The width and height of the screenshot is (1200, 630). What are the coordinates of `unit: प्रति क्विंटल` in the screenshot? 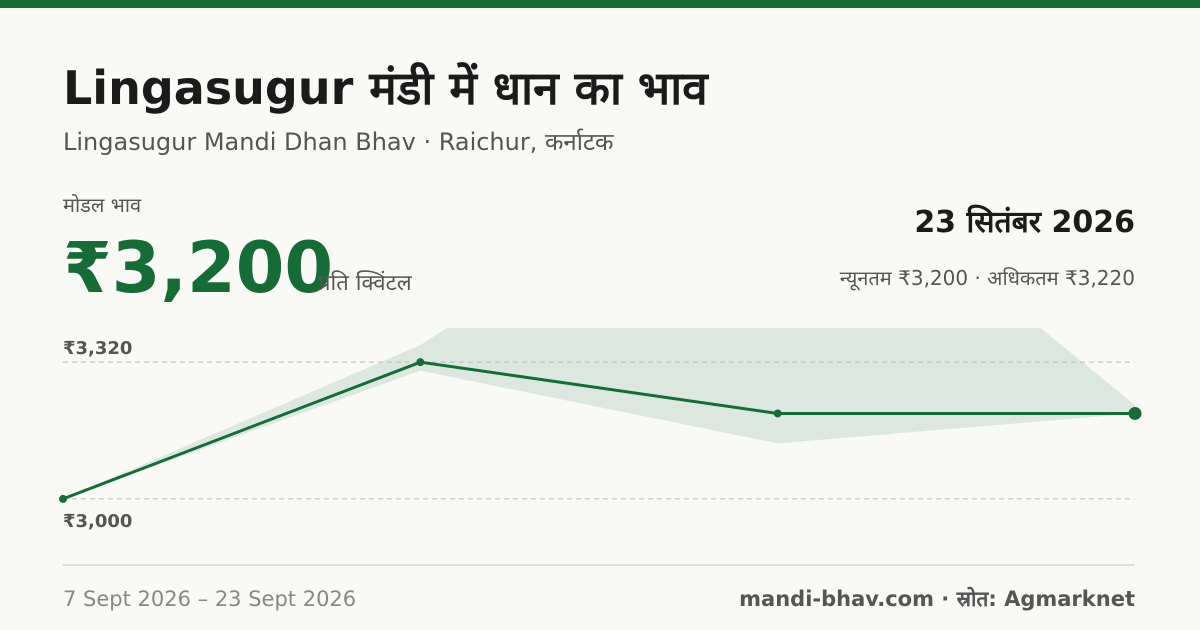 It's located at (365, 283).